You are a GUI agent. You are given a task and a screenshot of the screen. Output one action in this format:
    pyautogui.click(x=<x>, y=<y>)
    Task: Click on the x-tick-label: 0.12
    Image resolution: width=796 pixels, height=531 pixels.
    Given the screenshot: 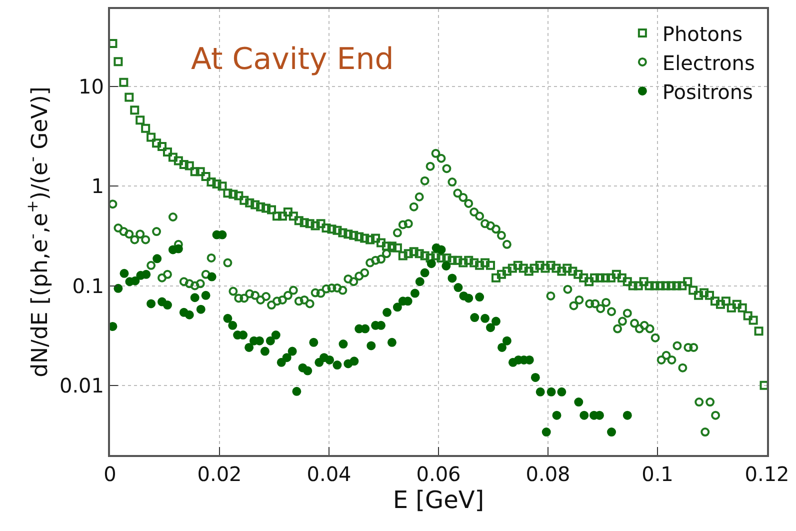 What is the action you would take?
    pyautogui.click(x=767, y=474)
    